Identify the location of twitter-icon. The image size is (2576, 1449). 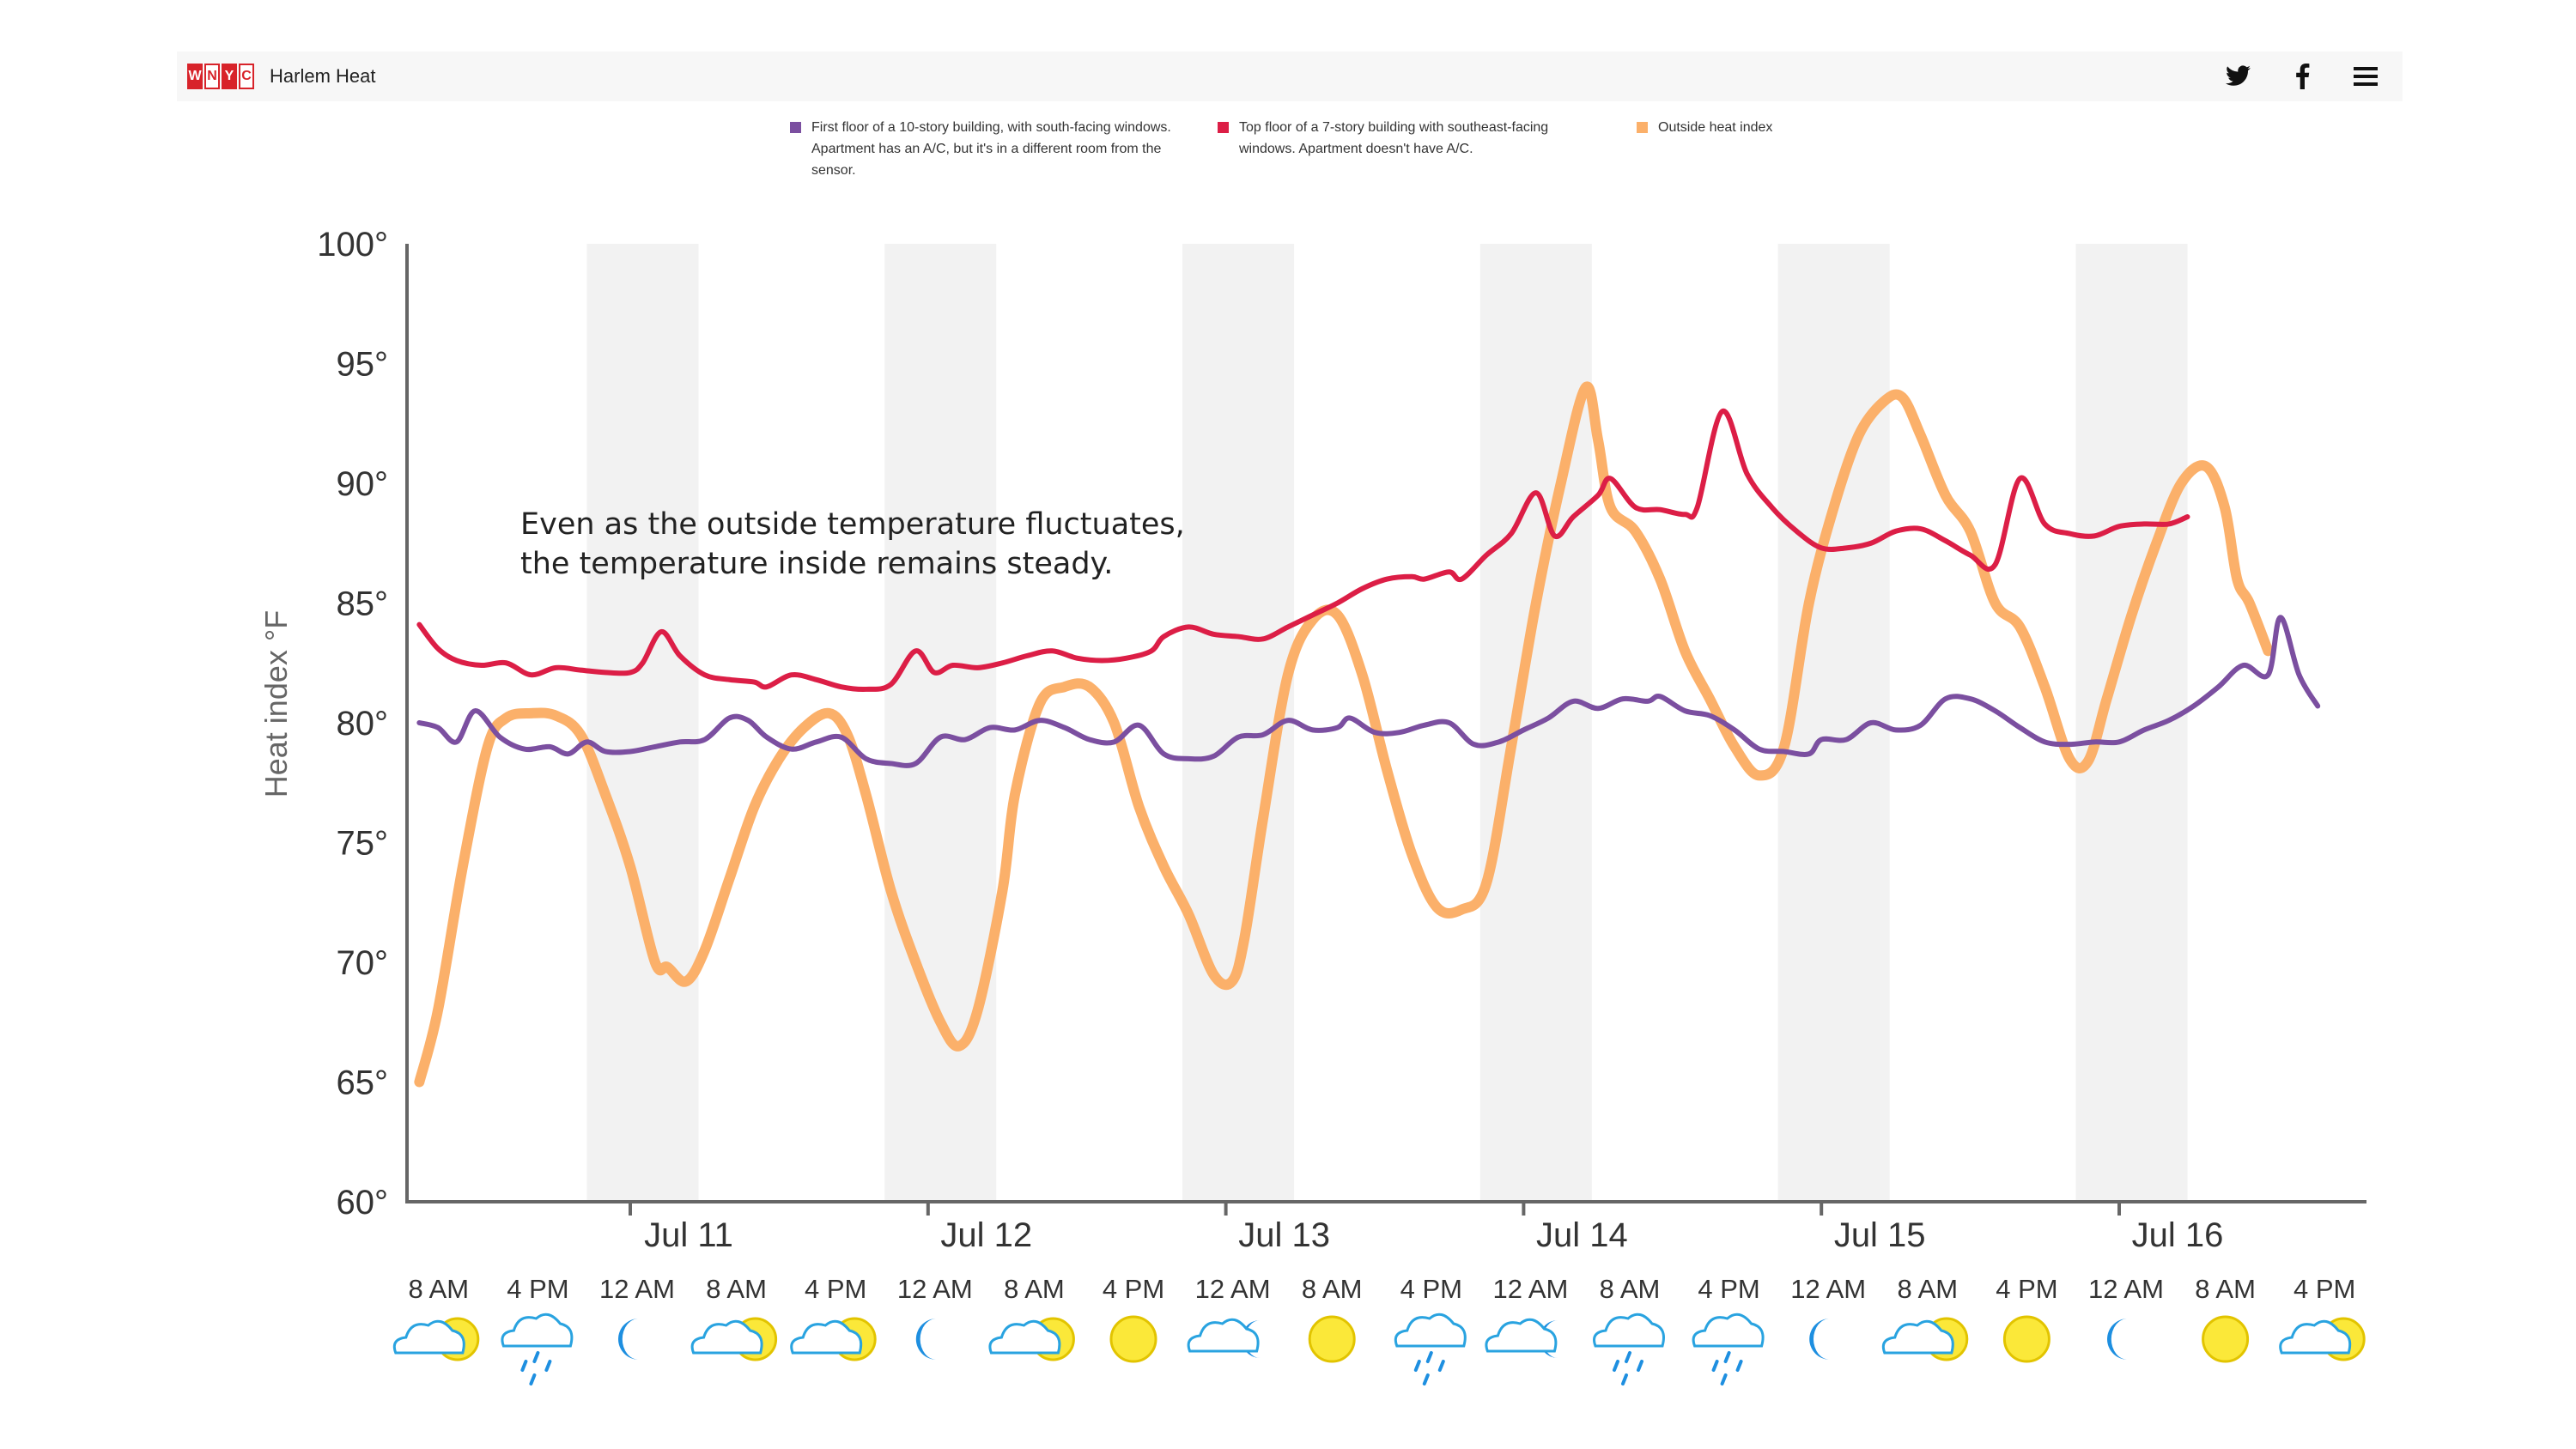
(2238, 76).